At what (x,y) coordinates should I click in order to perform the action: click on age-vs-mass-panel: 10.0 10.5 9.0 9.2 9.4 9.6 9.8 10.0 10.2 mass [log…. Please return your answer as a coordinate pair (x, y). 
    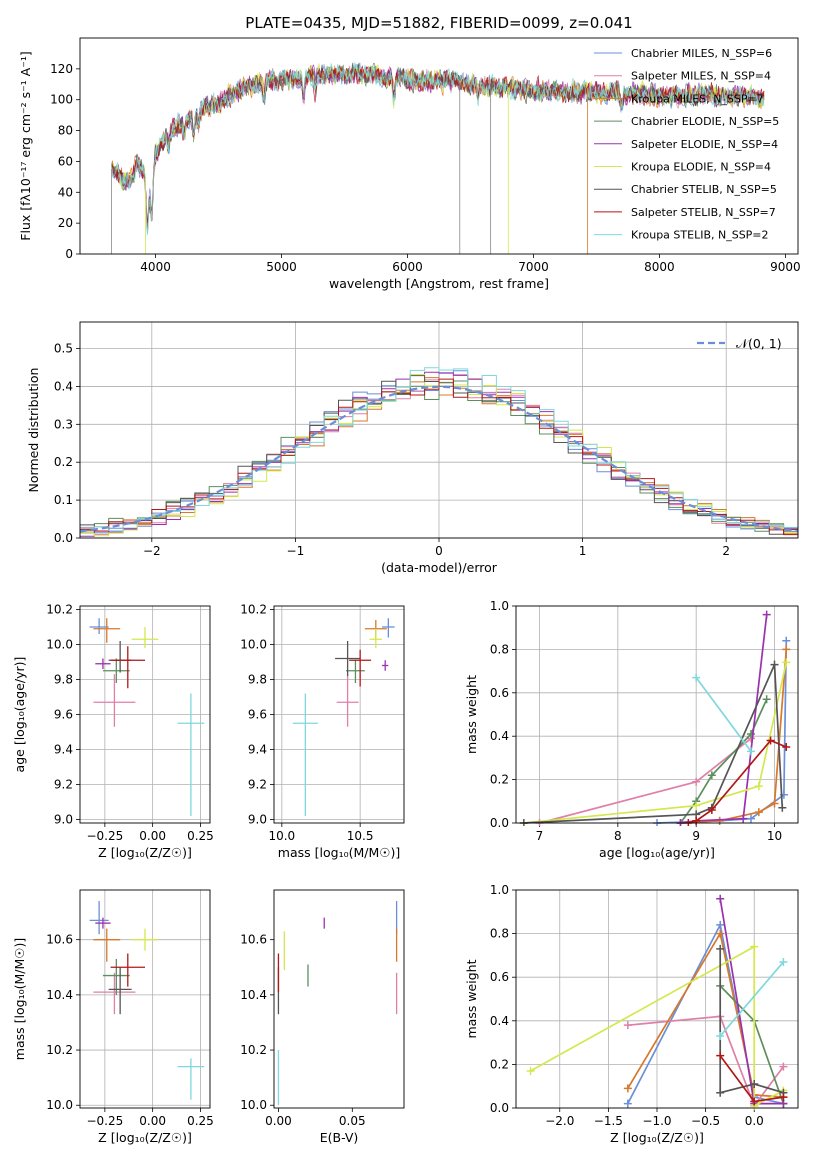
    Looking at the image, I should click on (322, 731).